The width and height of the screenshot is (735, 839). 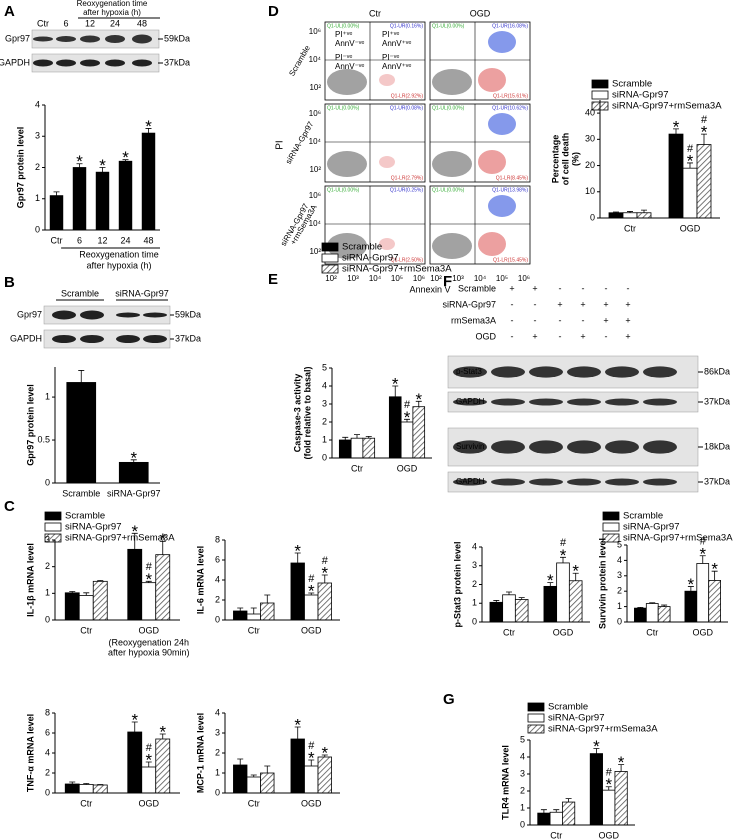 I want to click on y-axis-label: p-Stat3 protein level, so click(x=457, y=584).